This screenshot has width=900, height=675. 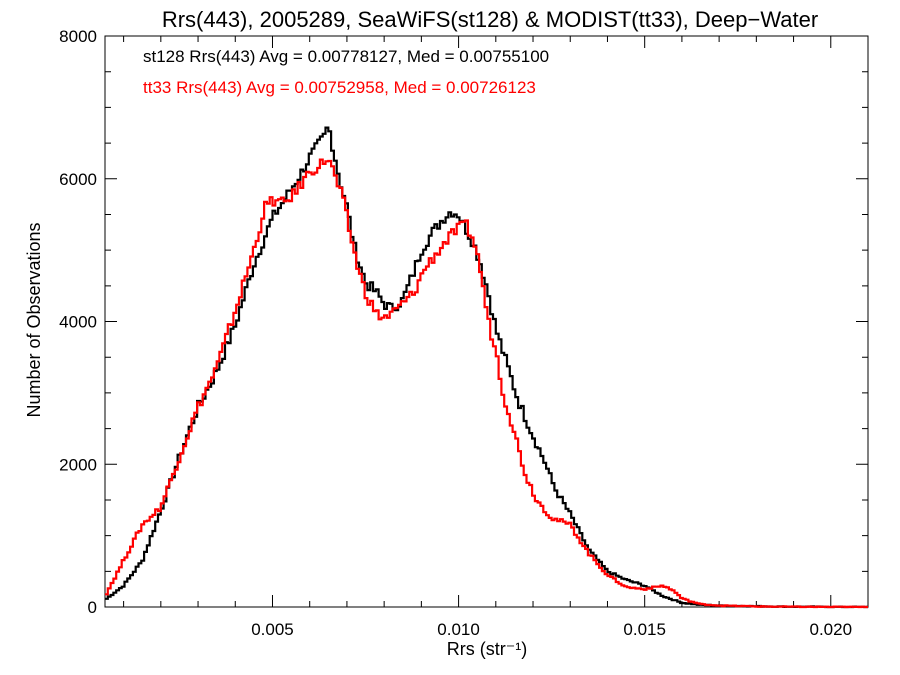 I want to click on y-tick-label: 6000, so click(x=78, y=179).